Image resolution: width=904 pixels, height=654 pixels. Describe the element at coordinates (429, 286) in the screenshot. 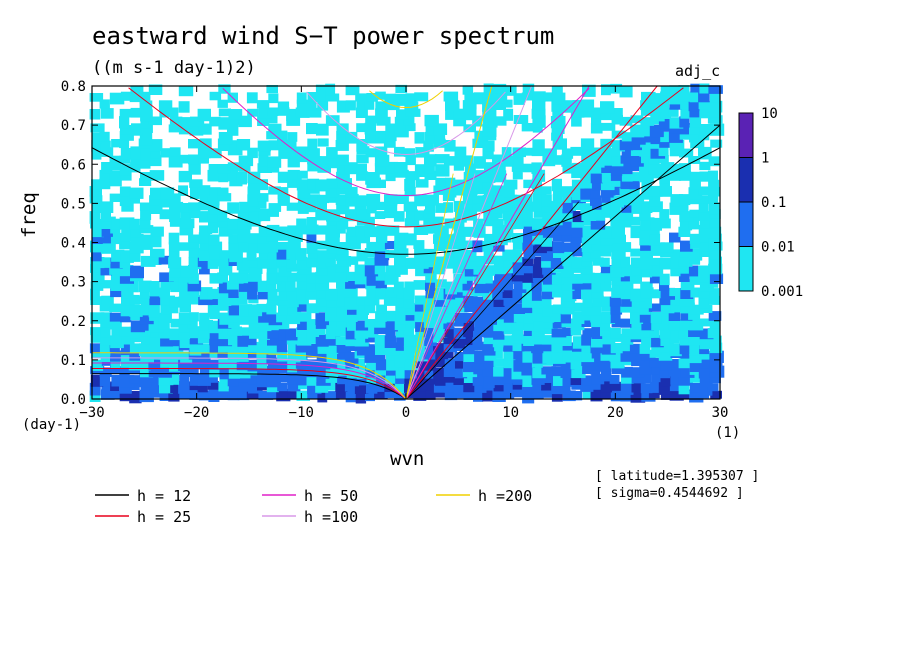

I see `mrg-line` at that location.